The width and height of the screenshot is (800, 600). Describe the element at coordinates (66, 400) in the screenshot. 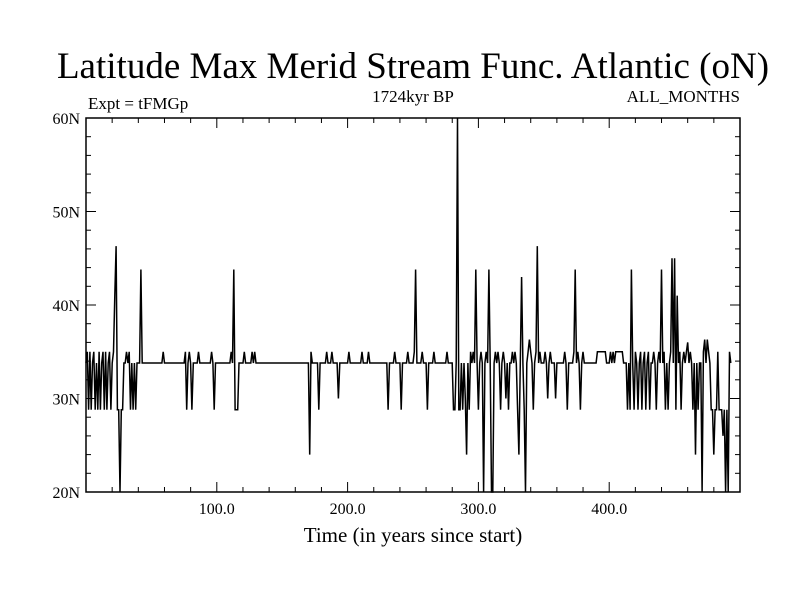

I see `y-tick-label: 30N` at that location.